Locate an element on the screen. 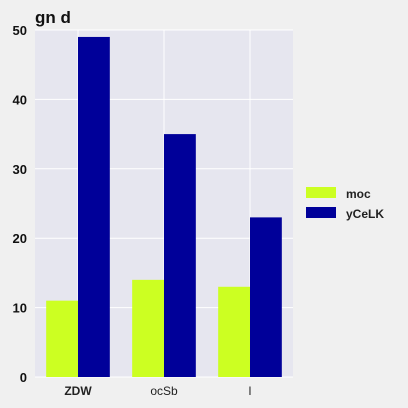 This screenshot has width=408, height=408. bar-moc-ZDW is located at coordinates (62, 338).